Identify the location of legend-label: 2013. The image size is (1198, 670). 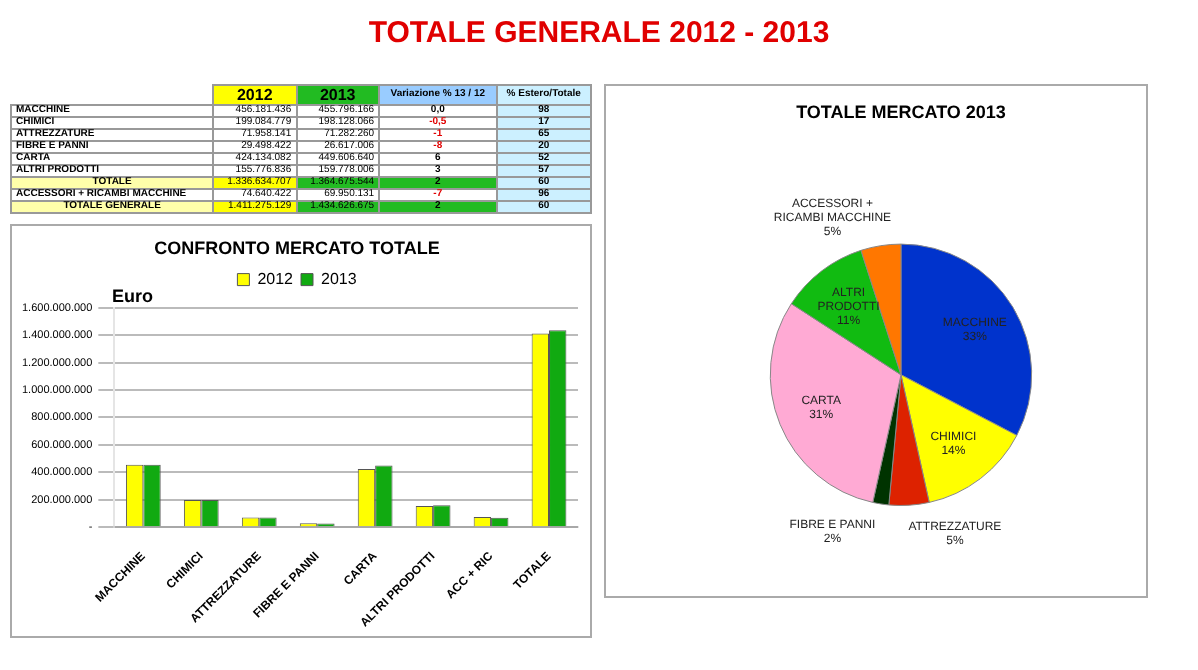
(339, 279).